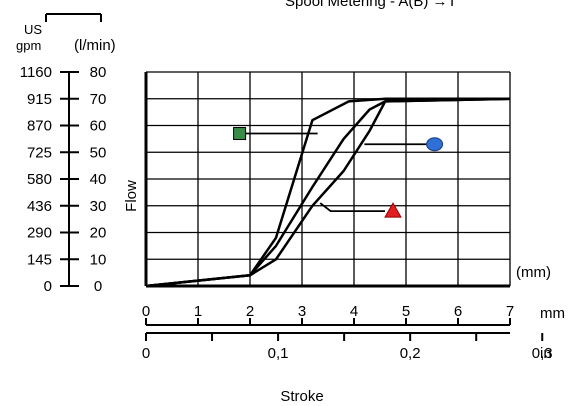  What do you see at coordinates (458, 311) in the screenshot?
I see `x-tick-label-mm: 6` at bounding box center [458, 311].